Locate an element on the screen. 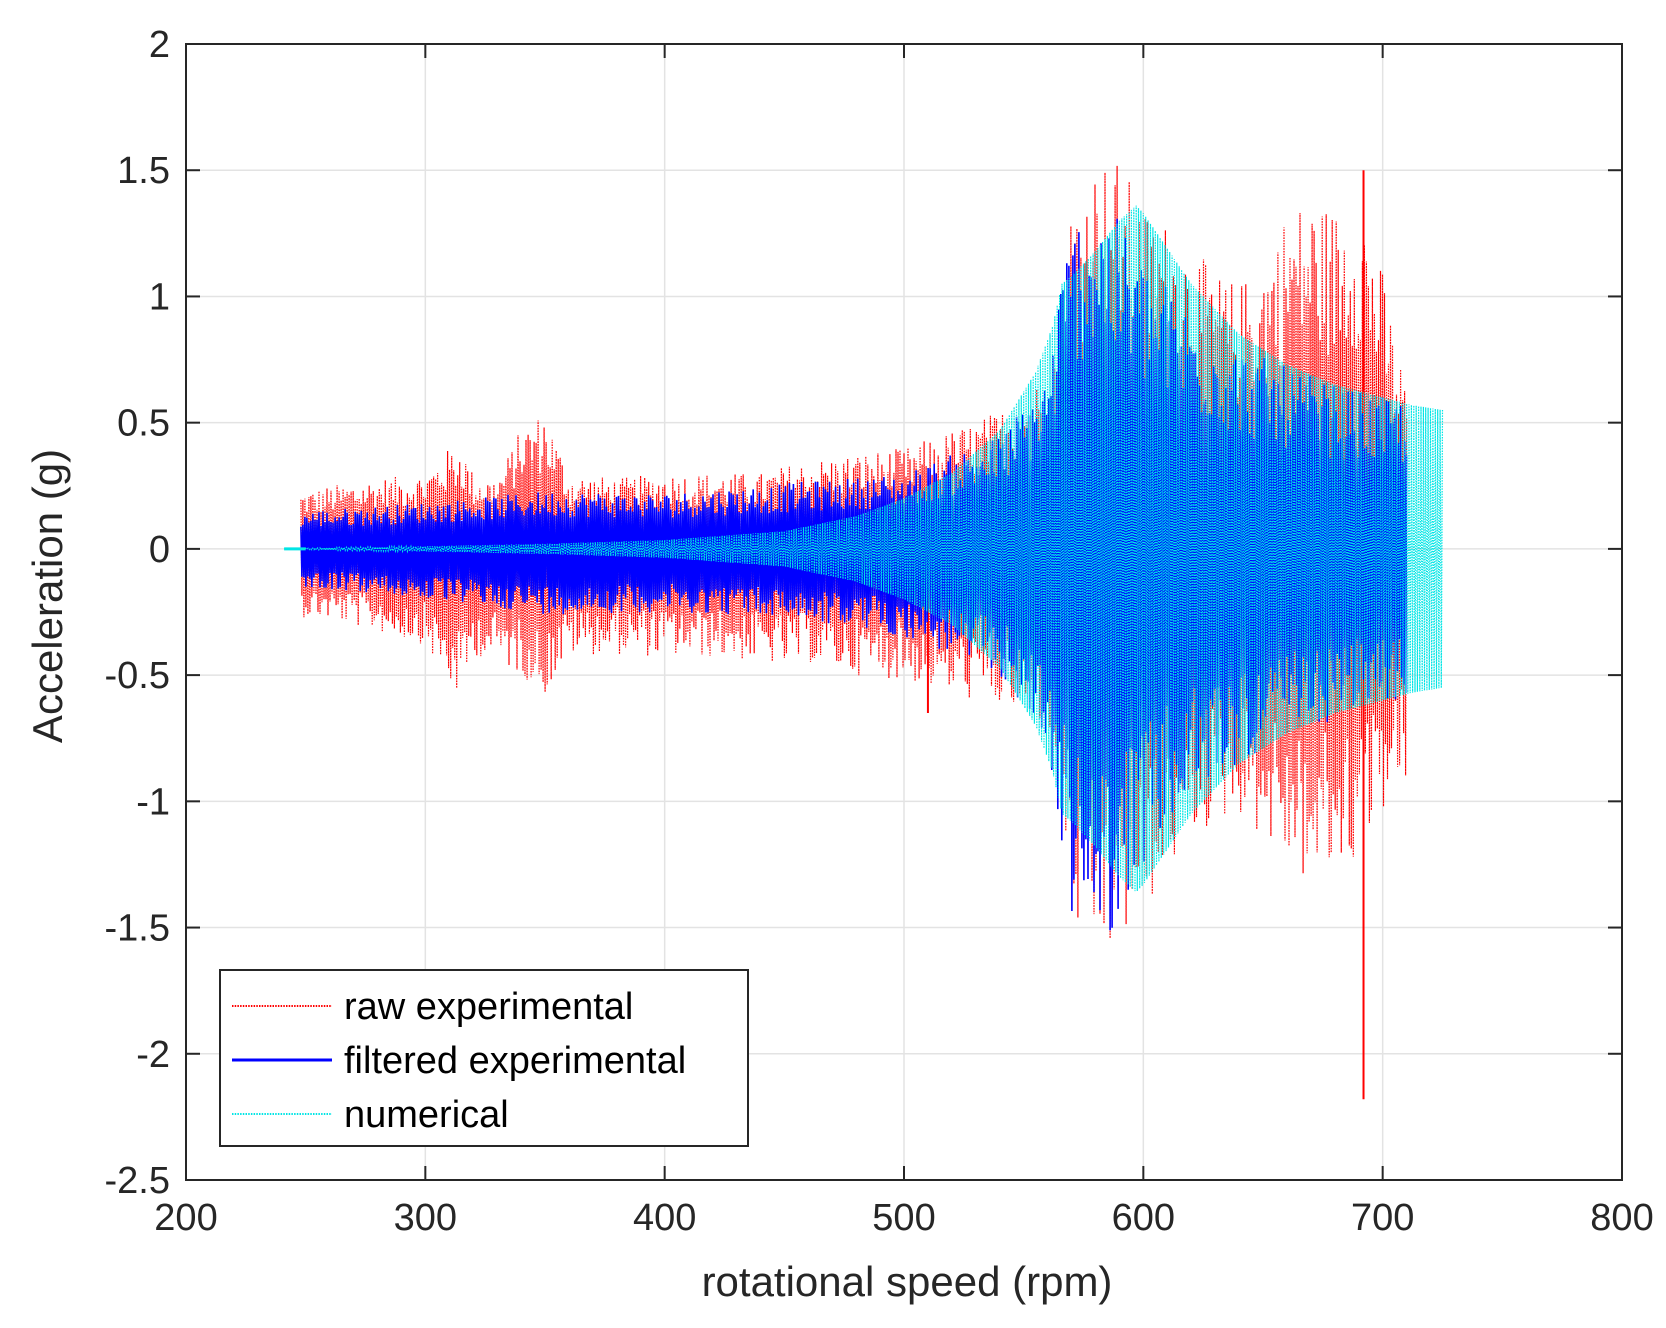  x-tick-label: 500 is located at coordinates (903, 1218).